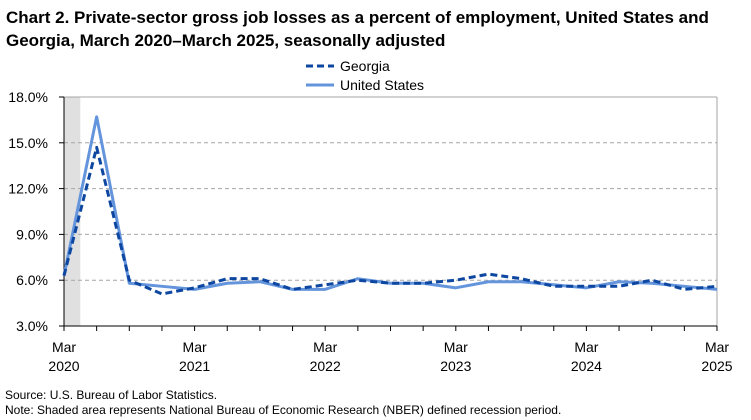 Image resolution: width=751 pixels, height=420 pixels. Describe the element at coordinates (111, 395) in the screenshot. I see `source-note: Source: U.S. Bureau of Labor Statistics.` at that location.